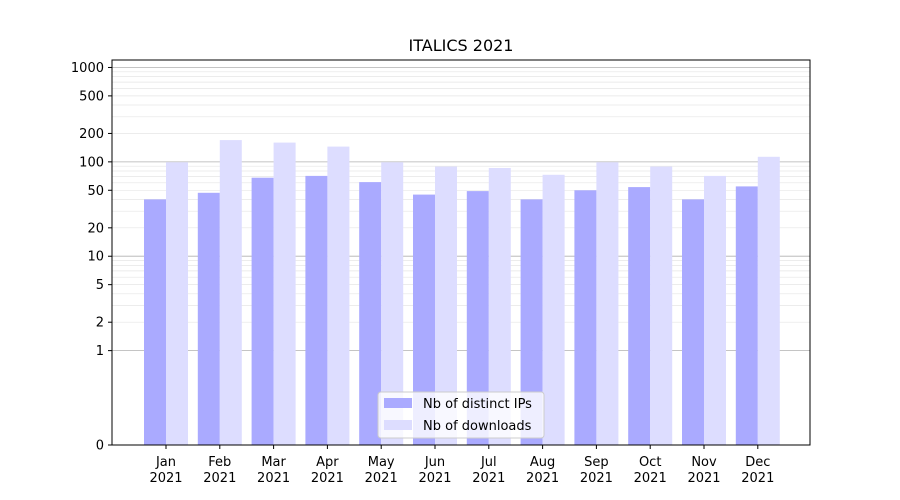  Describe the element at coordinates (165, 462) in the screenshot. I see `x-tick-label-month: Jan` at that location.